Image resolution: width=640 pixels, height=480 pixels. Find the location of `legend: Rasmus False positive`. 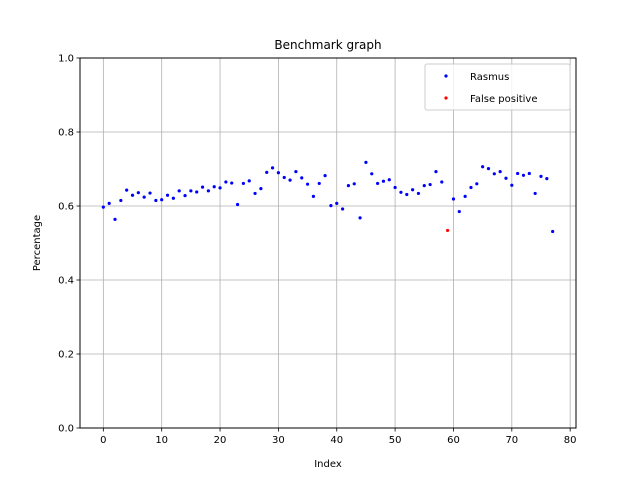

legend: Rasmus False positive is located at coordinates (497, 87).